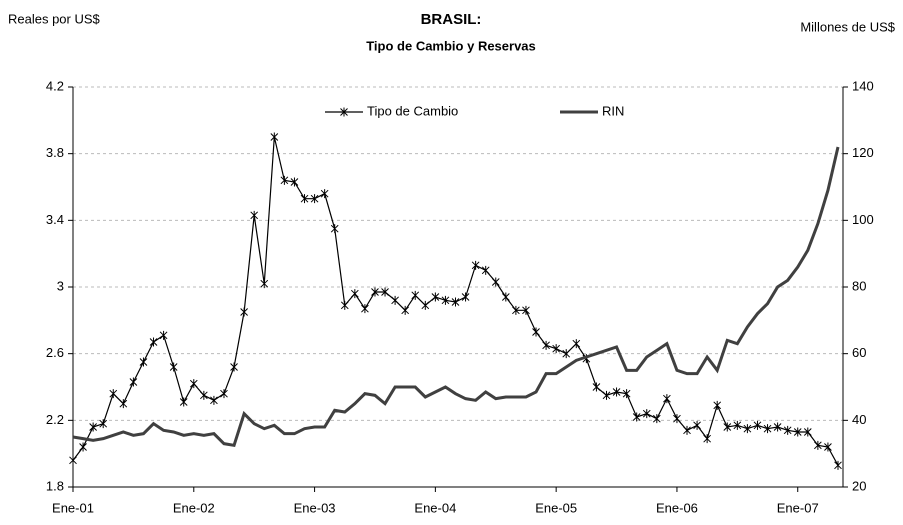 The image size is (903, 525). Describe the element at coordinates (556, 507) in the screenshot. I see `x-tick-label: Ene-05` at that location.